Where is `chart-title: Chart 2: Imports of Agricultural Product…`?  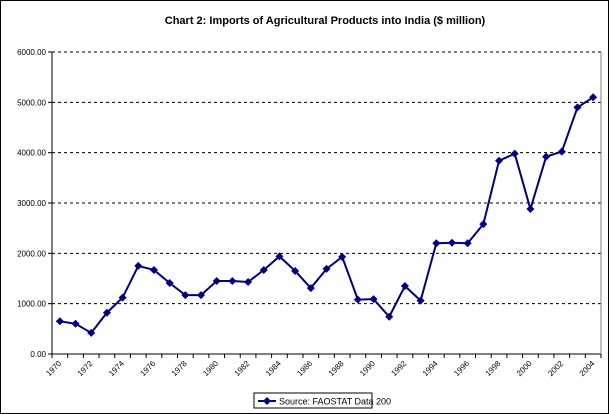
chart-title: Chart 2: Imports of Agricultural Product… is located at coordinates (325, 21).